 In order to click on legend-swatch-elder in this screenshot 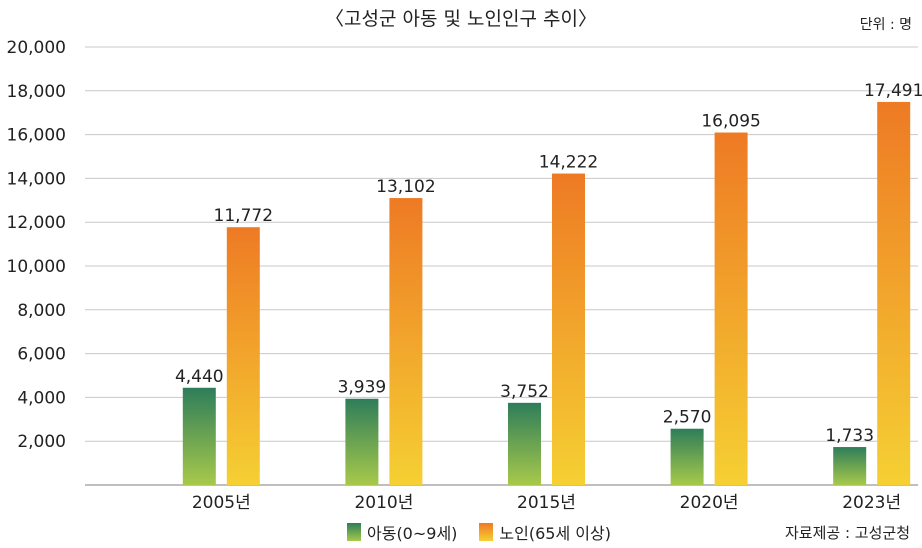, I will do `click(486, 532)`.